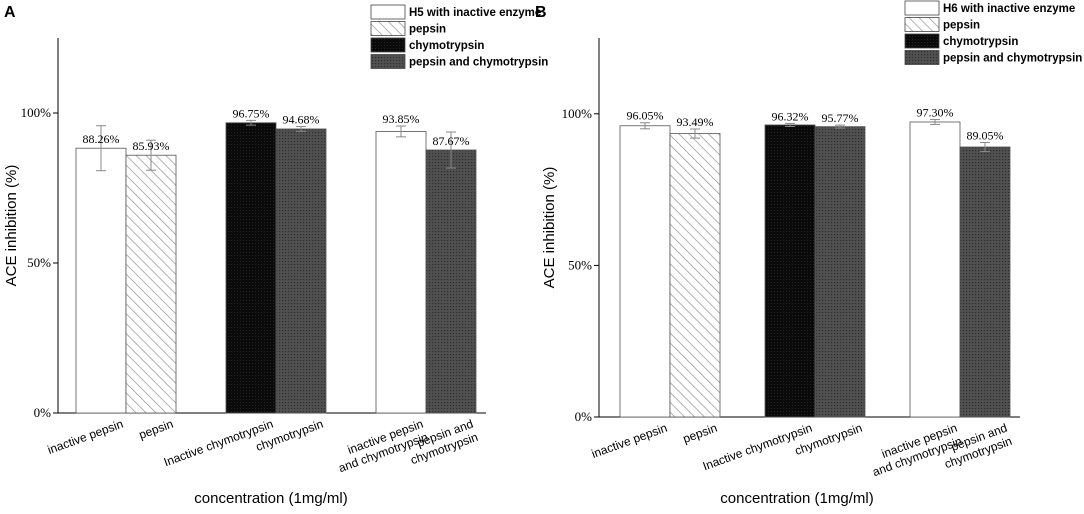 Image resolution: width=1084 pixels, height=514 pixels. I want to click on data-label: 87.67%, so click(451, 141).